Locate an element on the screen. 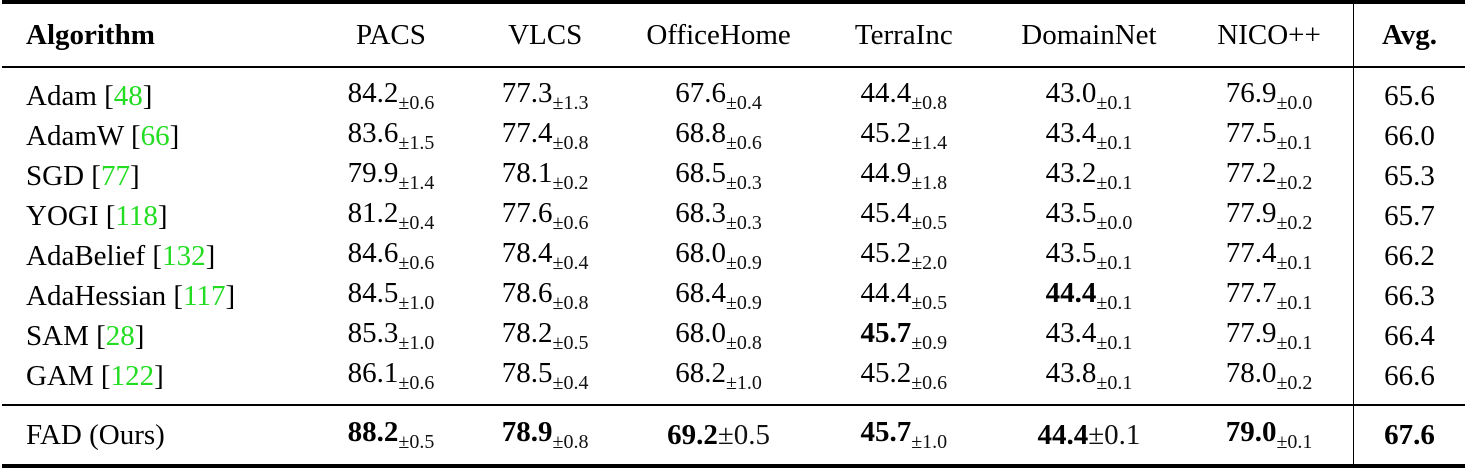 The height and width of the screenshot is (474, 1467). score-cell: 78.9±0.8 is located at coordinates (545, 436).